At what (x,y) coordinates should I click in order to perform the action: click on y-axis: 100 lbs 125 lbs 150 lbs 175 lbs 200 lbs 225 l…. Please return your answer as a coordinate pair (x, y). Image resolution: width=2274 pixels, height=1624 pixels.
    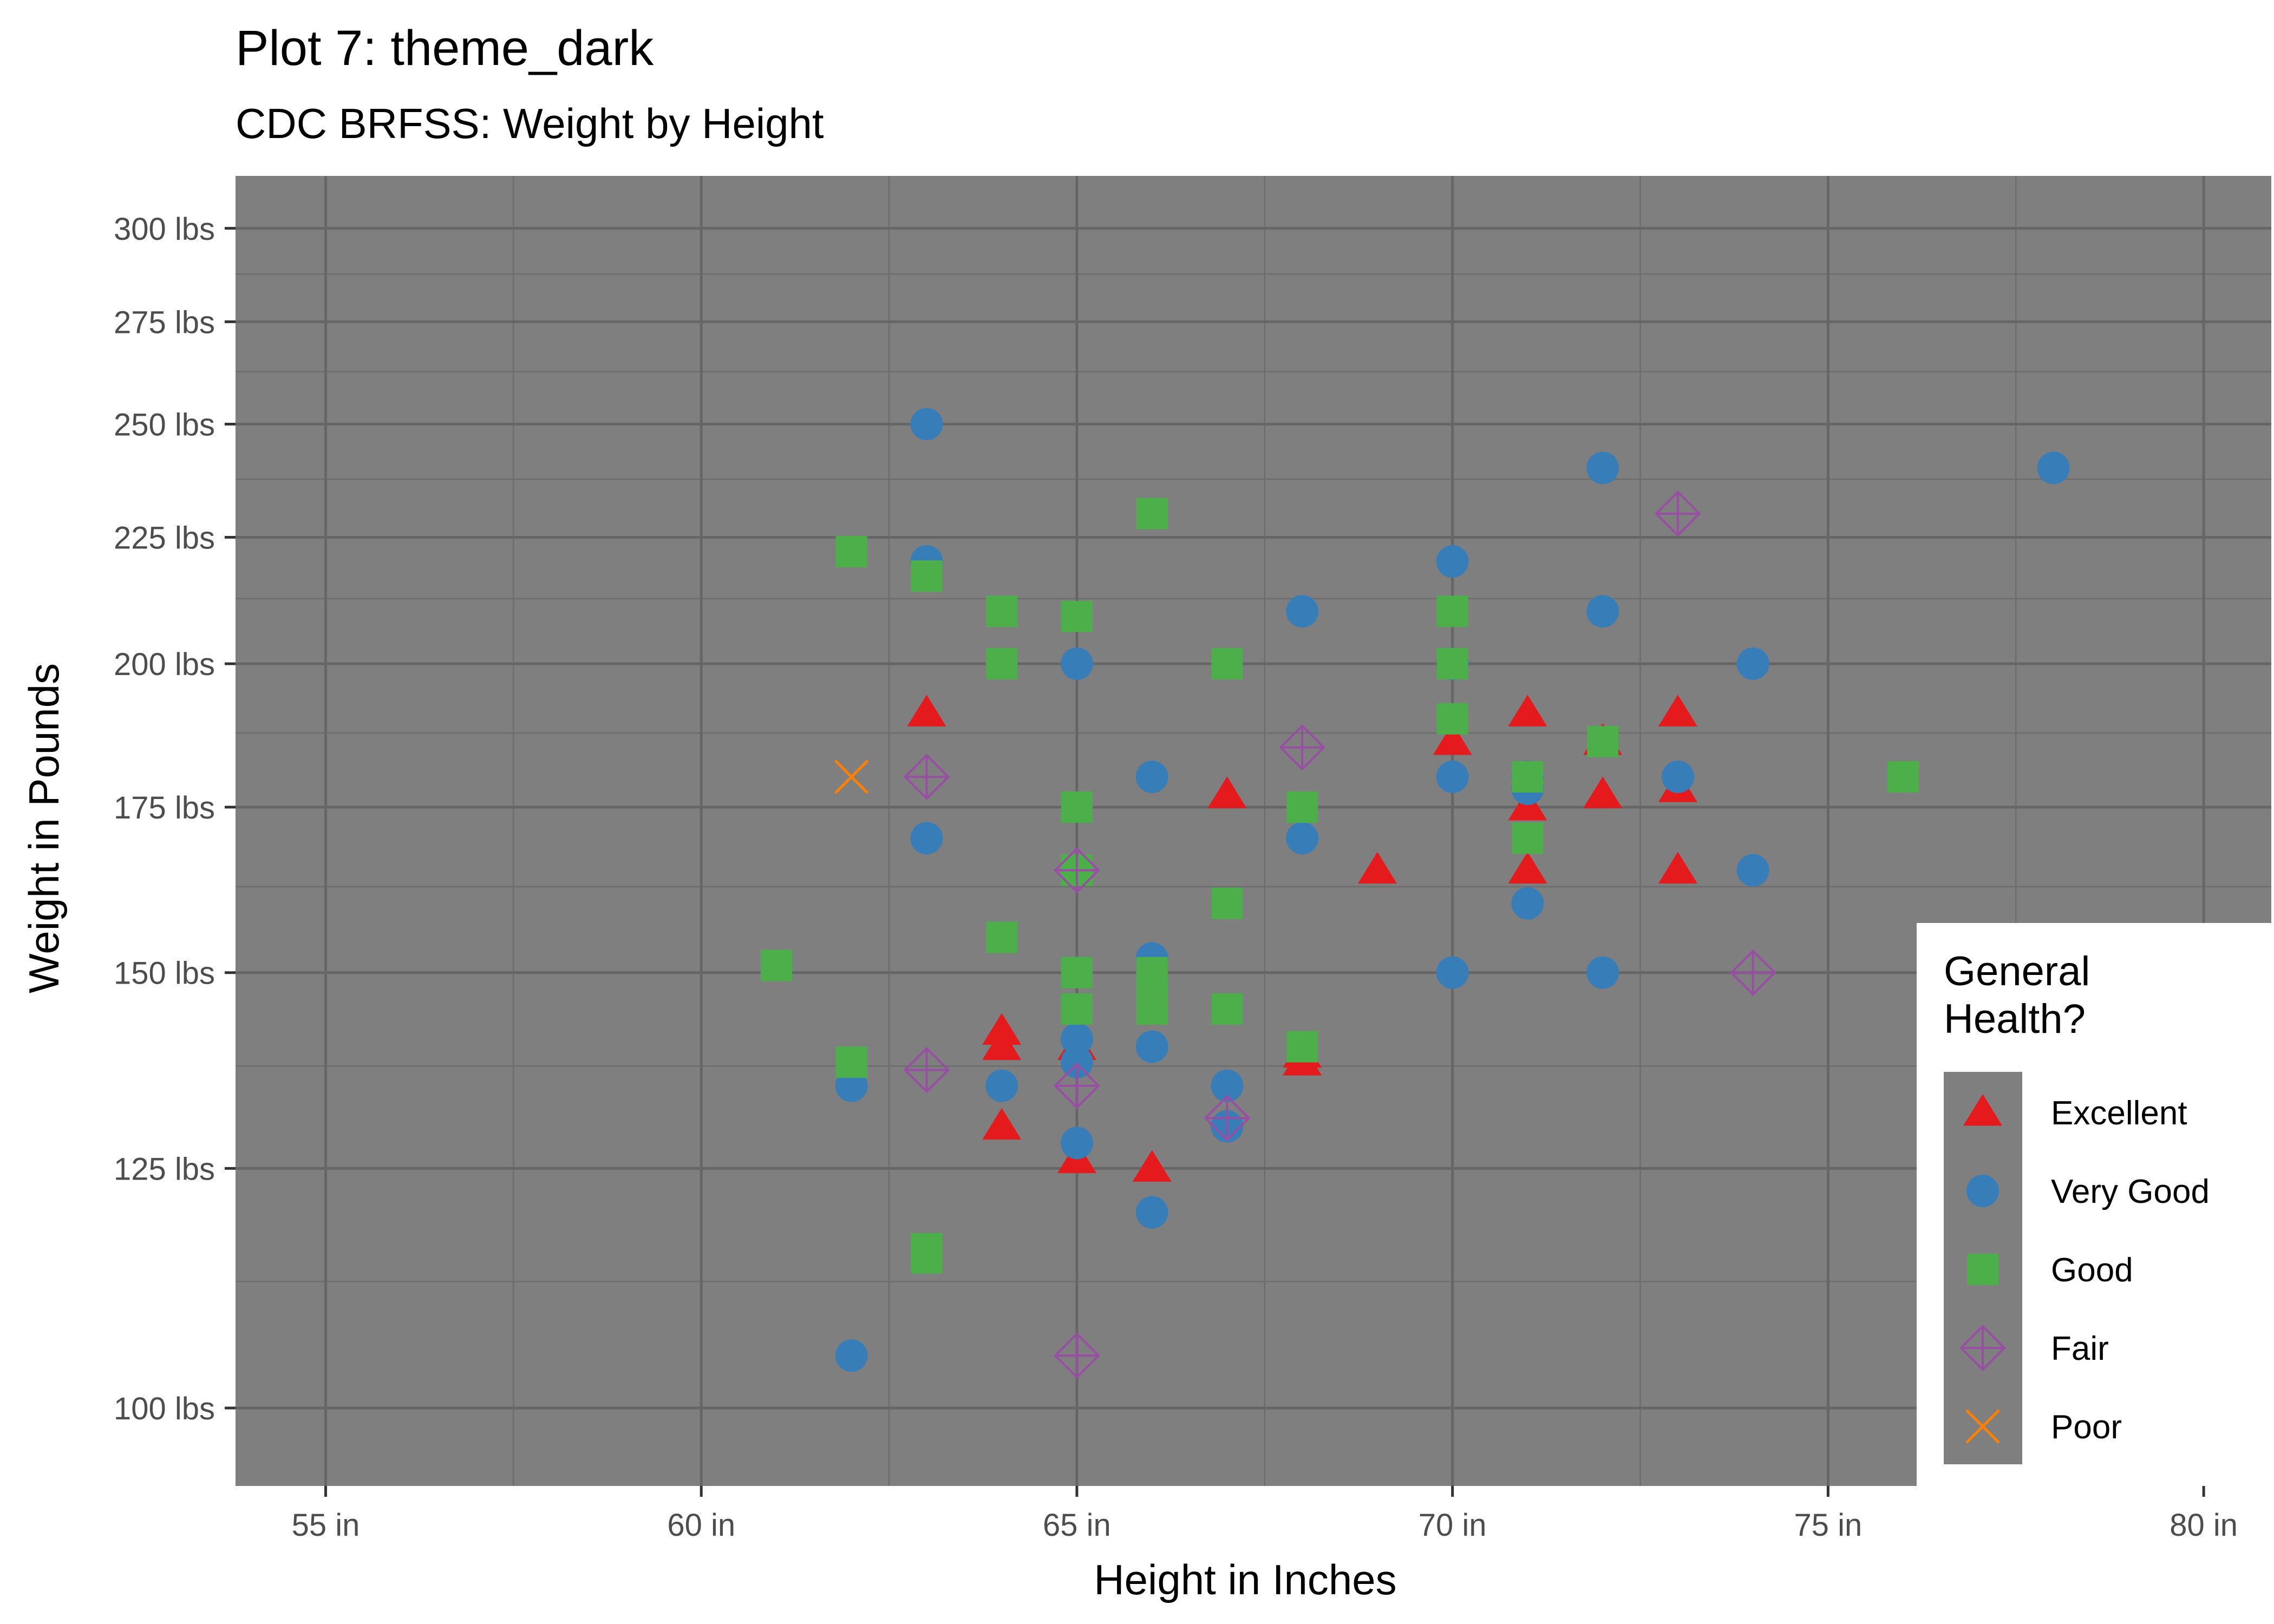
    Looking at the image, I should click on (175, 819).